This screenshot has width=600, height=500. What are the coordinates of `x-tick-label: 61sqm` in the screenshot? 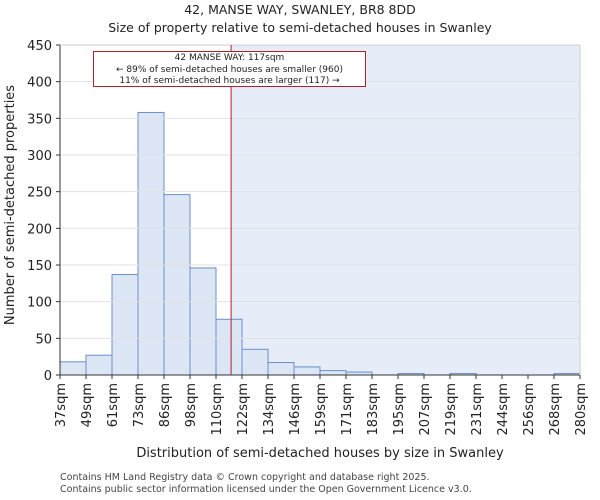 It's located at (113, 405).